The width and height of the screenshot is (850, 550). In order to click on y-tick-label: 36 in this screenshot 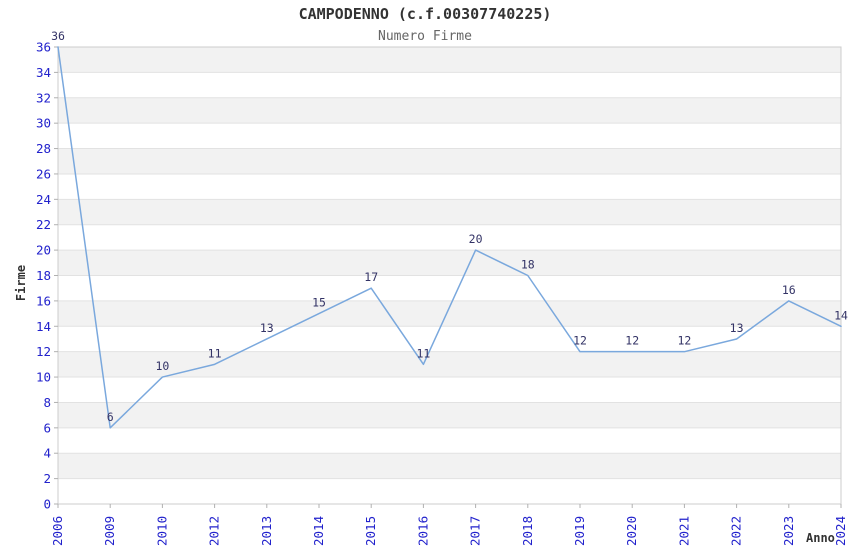, I will do `click(43, 47)`.